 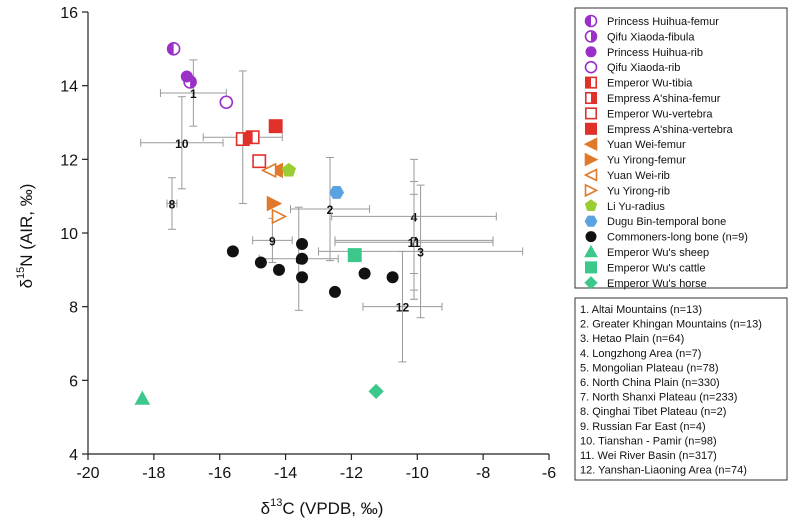 I want to click on region-legend-item-4: 4. Longzhong Area (n=7), so click(x=640, y=354).